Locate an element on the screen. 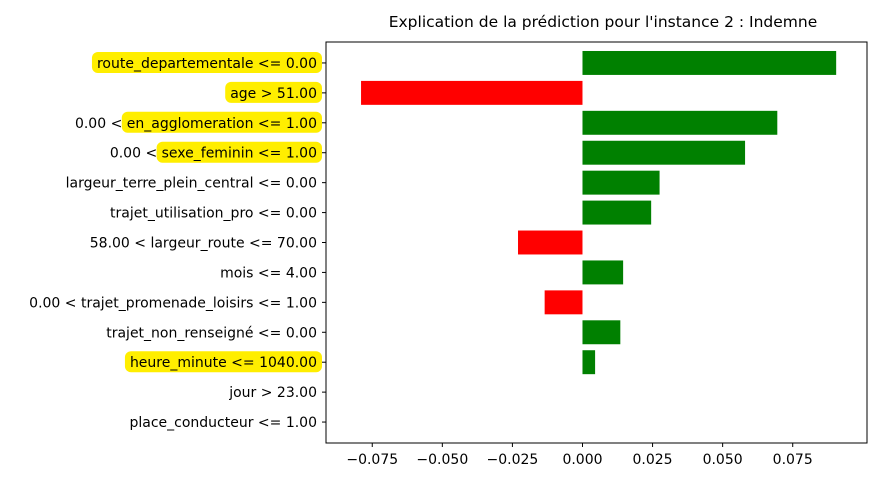  x-axis: −0.075 −0.050 −0.025 0.000 0.025 0.050 0.075 is located at coordinates (579, 455).